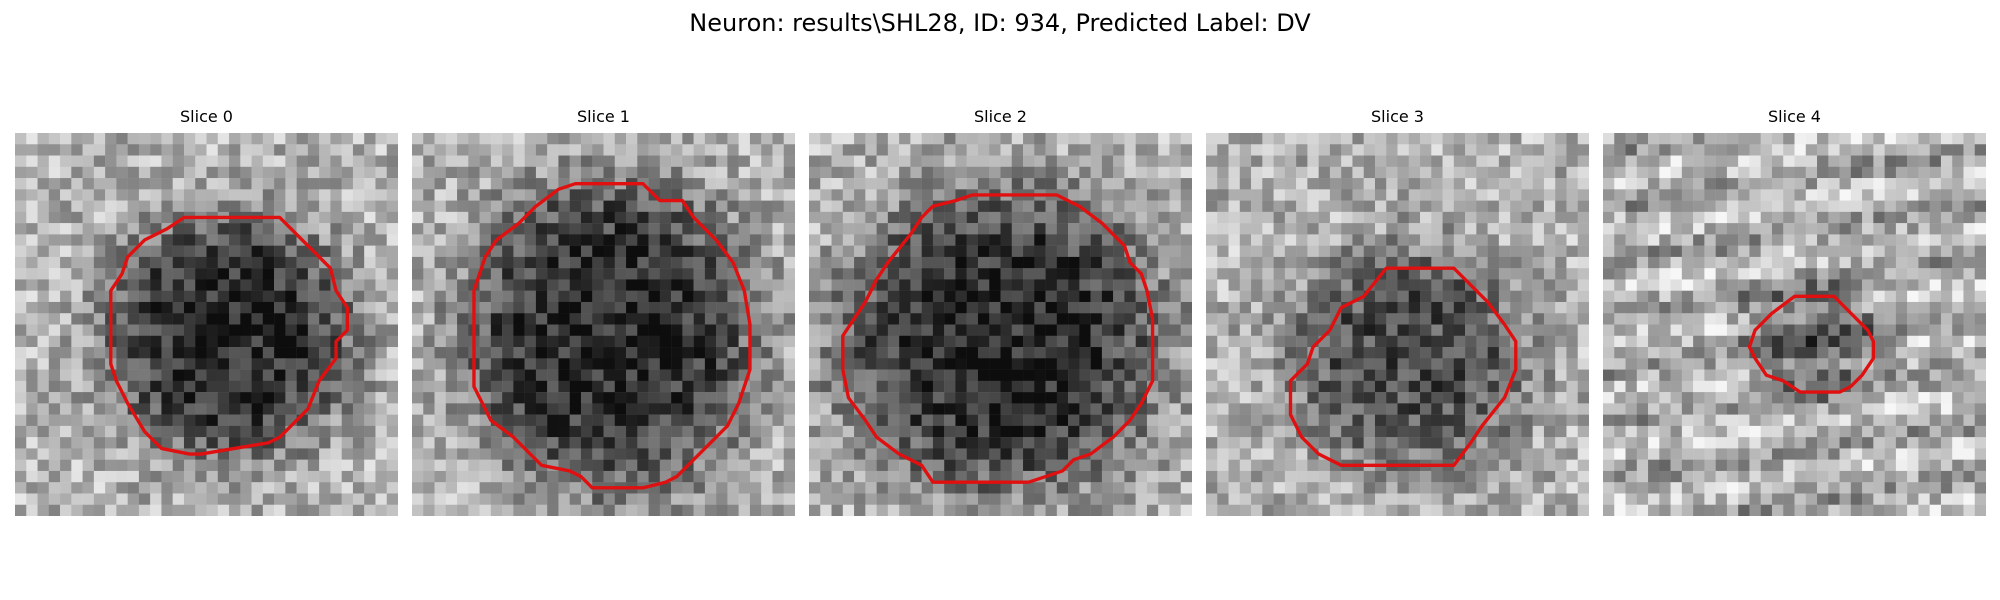 The image size is (2000, 600). I want to click on slice-title-3: Slice 3, so click(1397, 116).